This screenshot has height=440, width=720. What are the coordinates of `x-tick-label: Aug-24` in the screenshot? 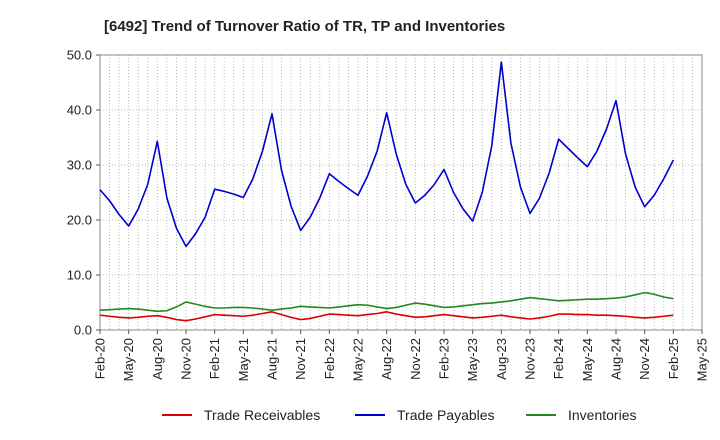 It's located at (616, 359).